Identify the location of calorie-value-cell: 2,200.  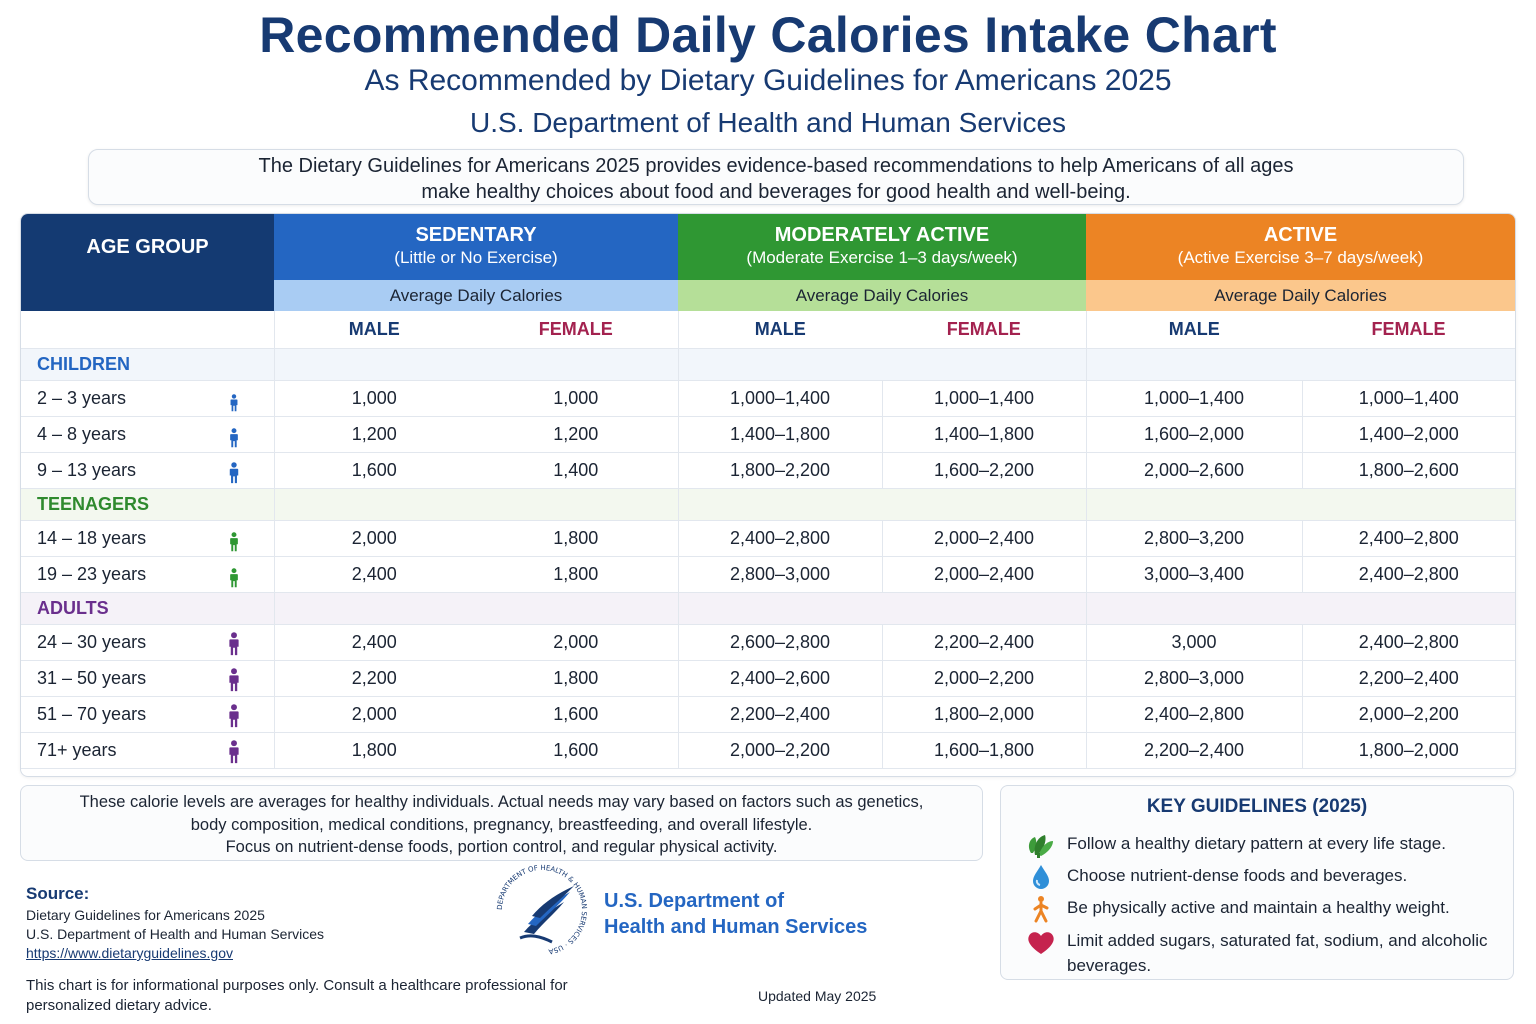
(374, 678).